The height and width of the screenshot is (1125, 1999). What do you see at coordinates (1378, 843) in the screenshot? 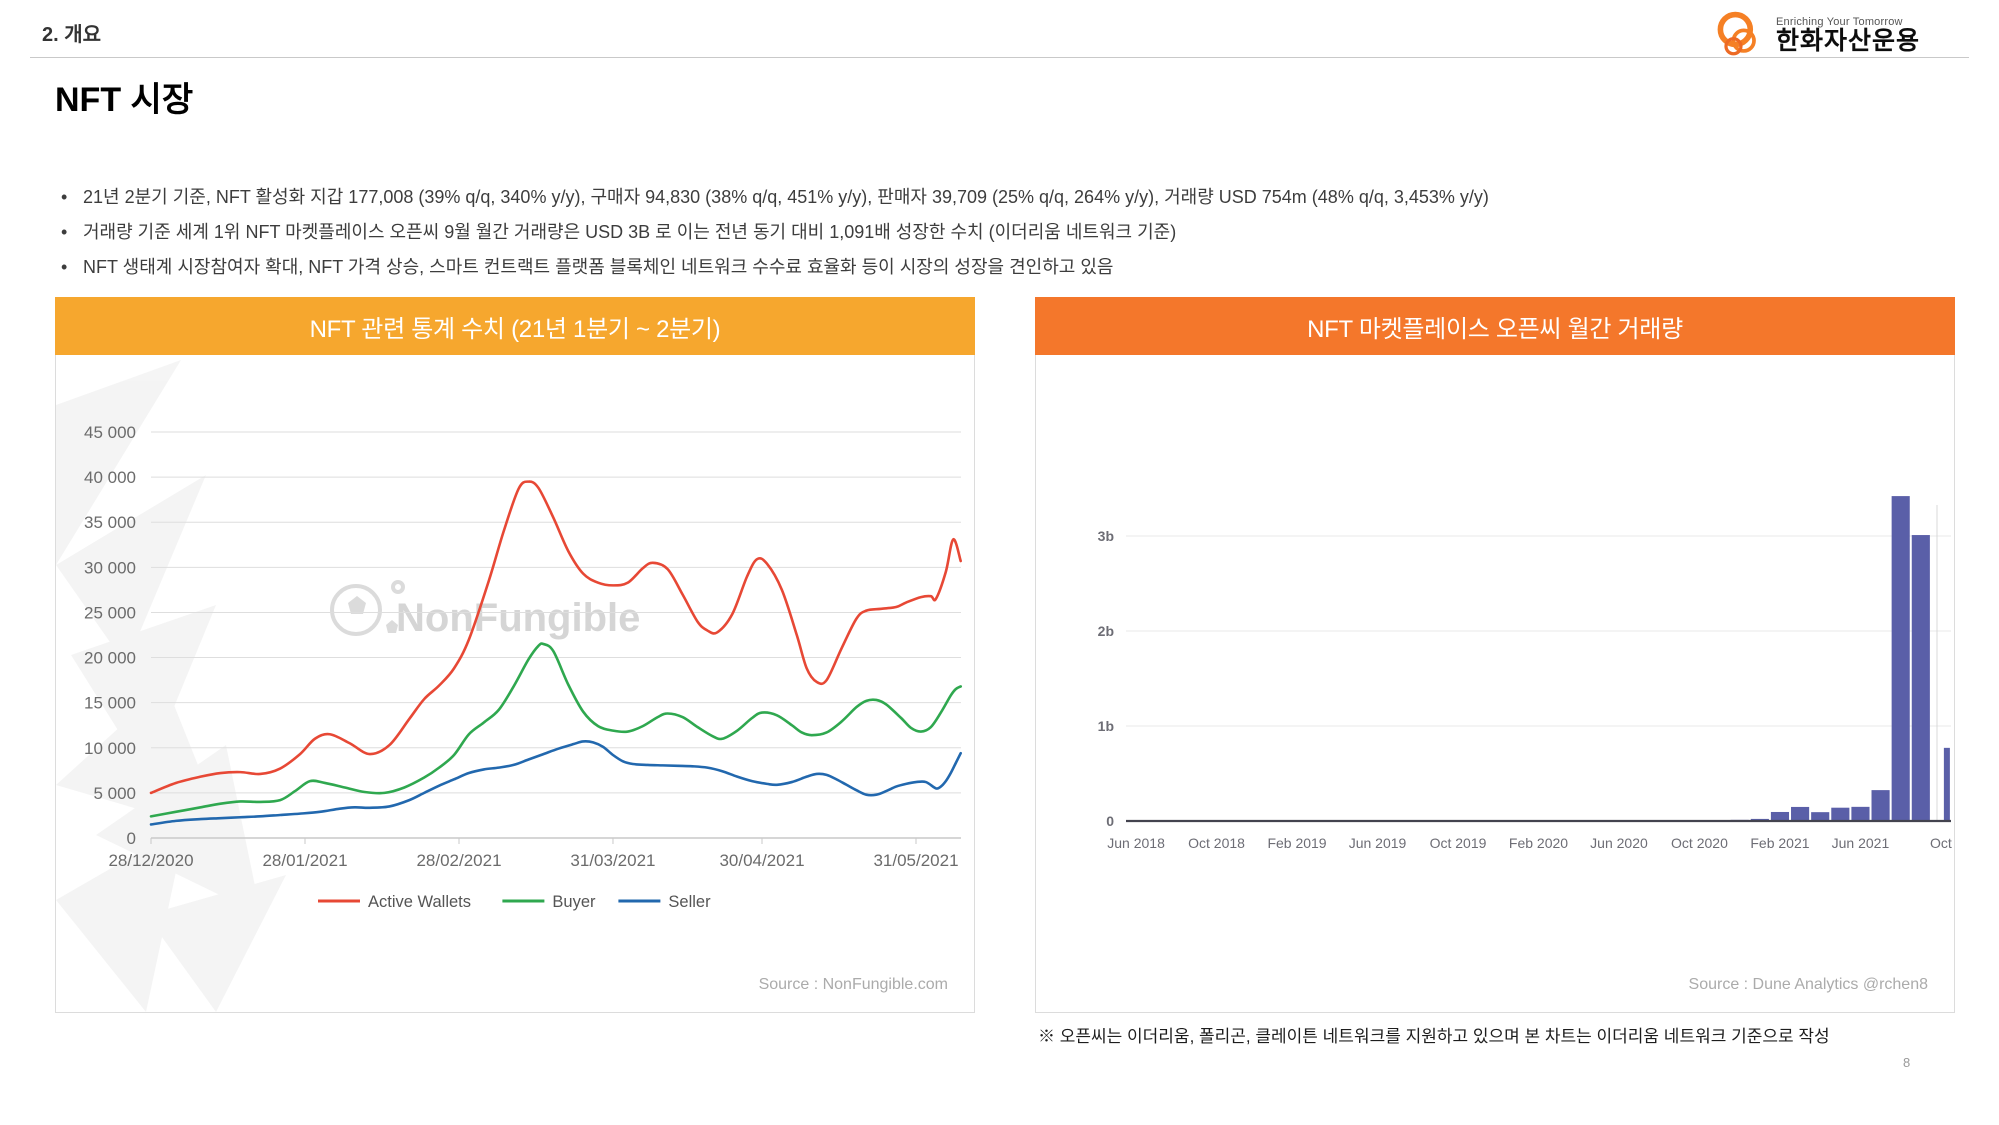
I see `svg-text: Jun 2019` at bounding box center [1378, 843].